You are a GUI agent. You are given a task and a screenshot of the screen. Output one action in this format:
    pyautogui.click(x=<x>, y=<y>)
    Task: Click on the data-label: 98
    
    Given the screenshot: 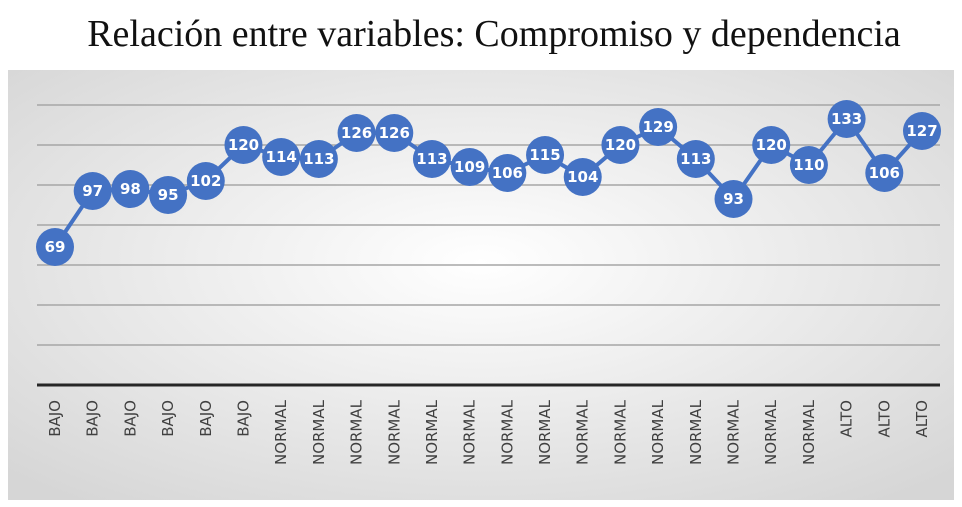 What is the action you would take?
    pyautogui.click(x=130, y=189)
    